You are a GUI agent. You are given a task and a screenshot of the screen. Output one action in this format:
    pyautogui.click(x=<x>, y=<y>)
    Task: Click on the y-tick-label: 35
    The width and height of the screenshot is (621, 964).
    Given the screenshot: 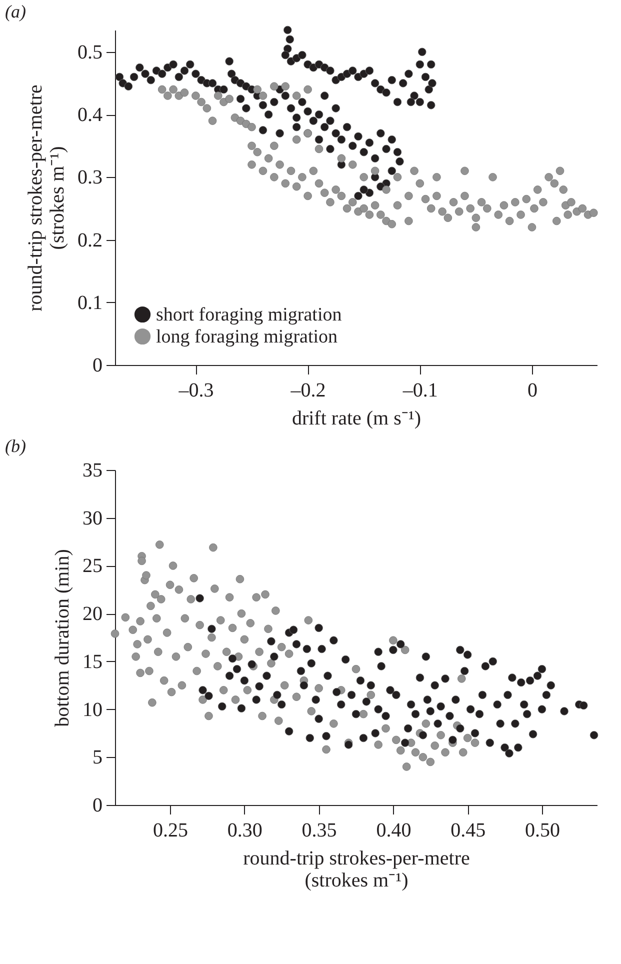 What is the action you would take?
    pyautogui.click(x=92, y=471)
    